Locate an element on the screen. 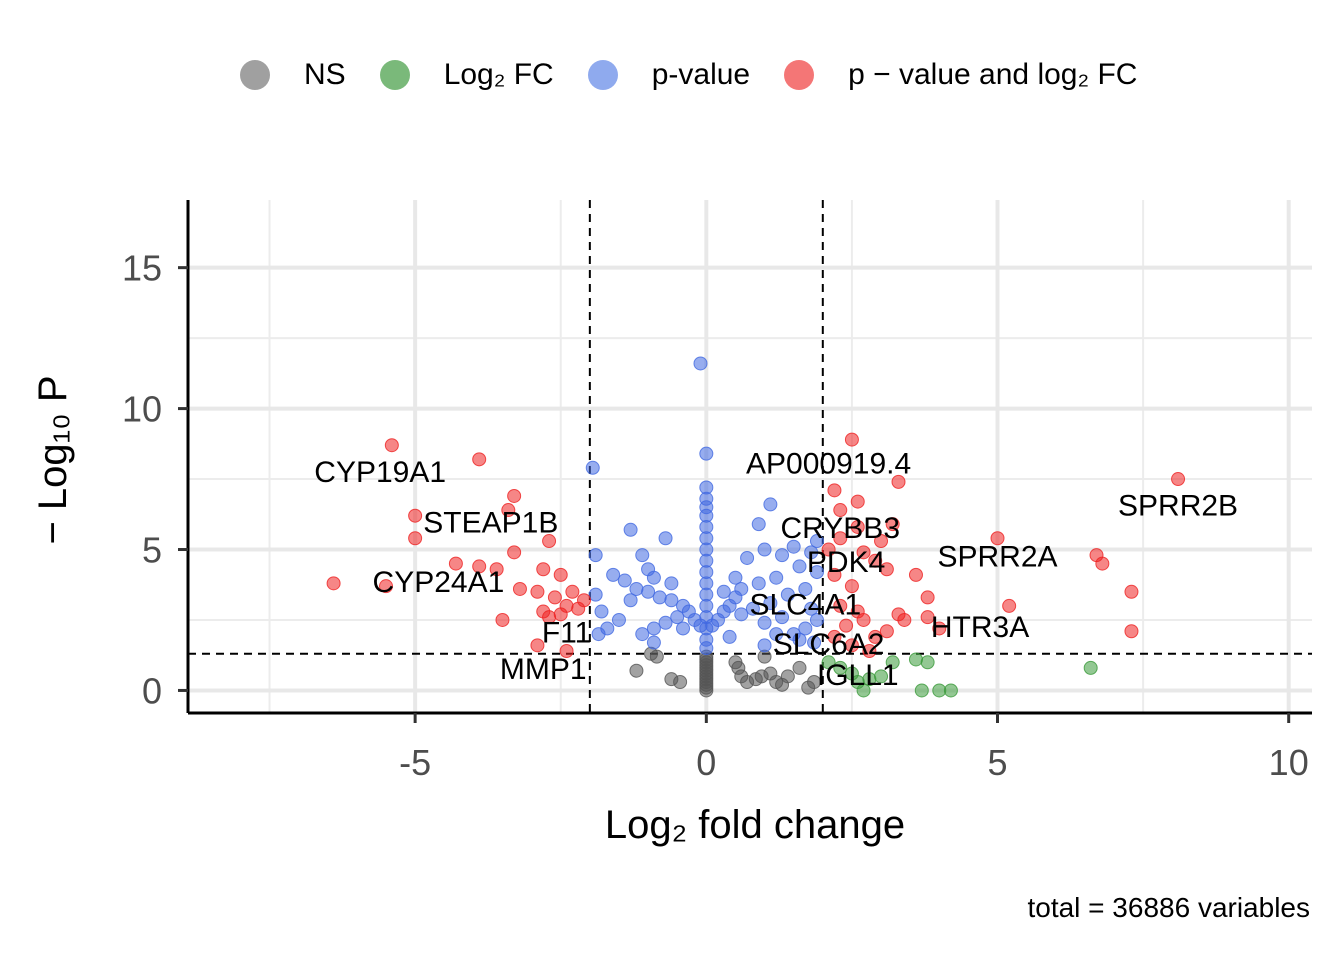  gene-label: AP000919.4 is located at coordinates (828, 463).